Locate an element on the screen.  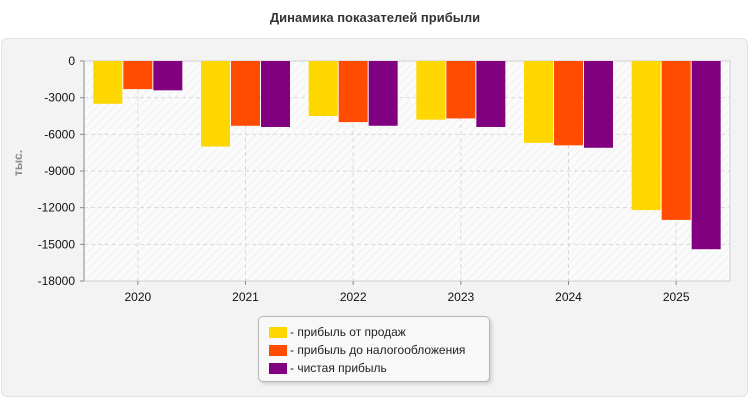
x-tick-label: 2023 is located at coordinates (460, 297).